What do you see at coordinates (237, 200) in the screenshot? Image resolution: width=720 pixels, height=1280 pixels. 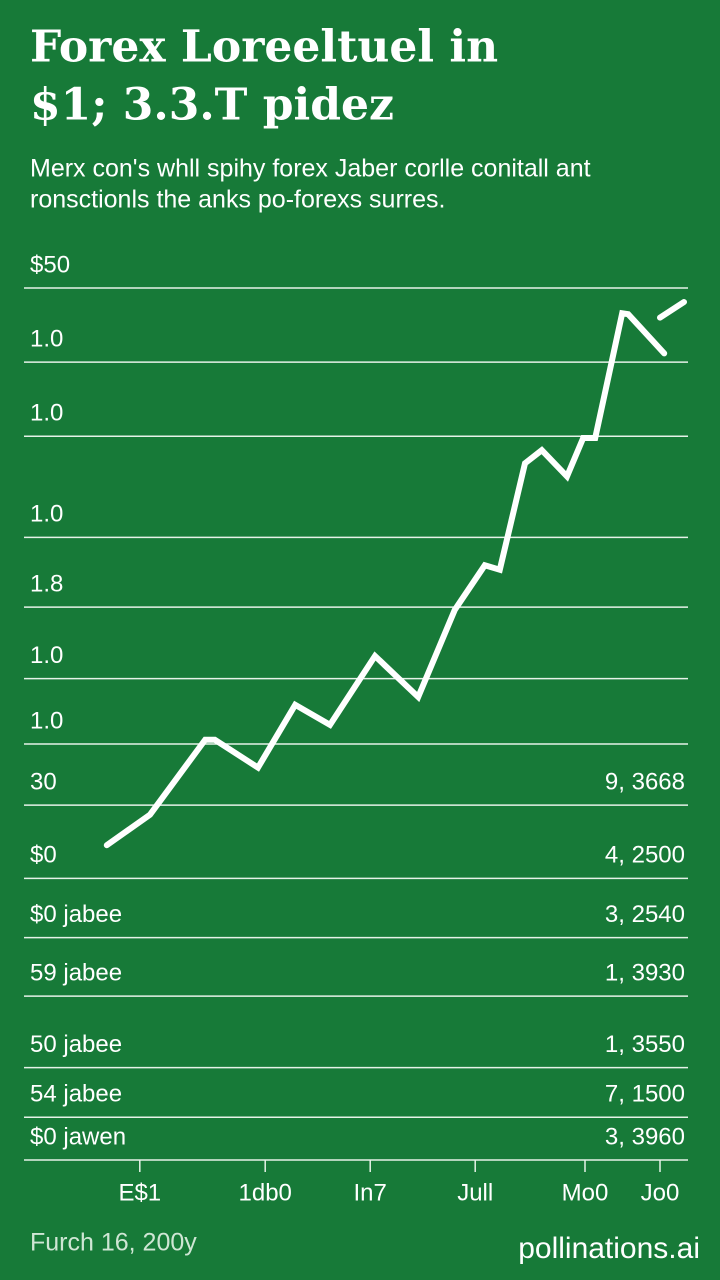 I see `chart-subtitle: ronsctionls the anks po-forexs surres.` at bounding box center [237, 200].